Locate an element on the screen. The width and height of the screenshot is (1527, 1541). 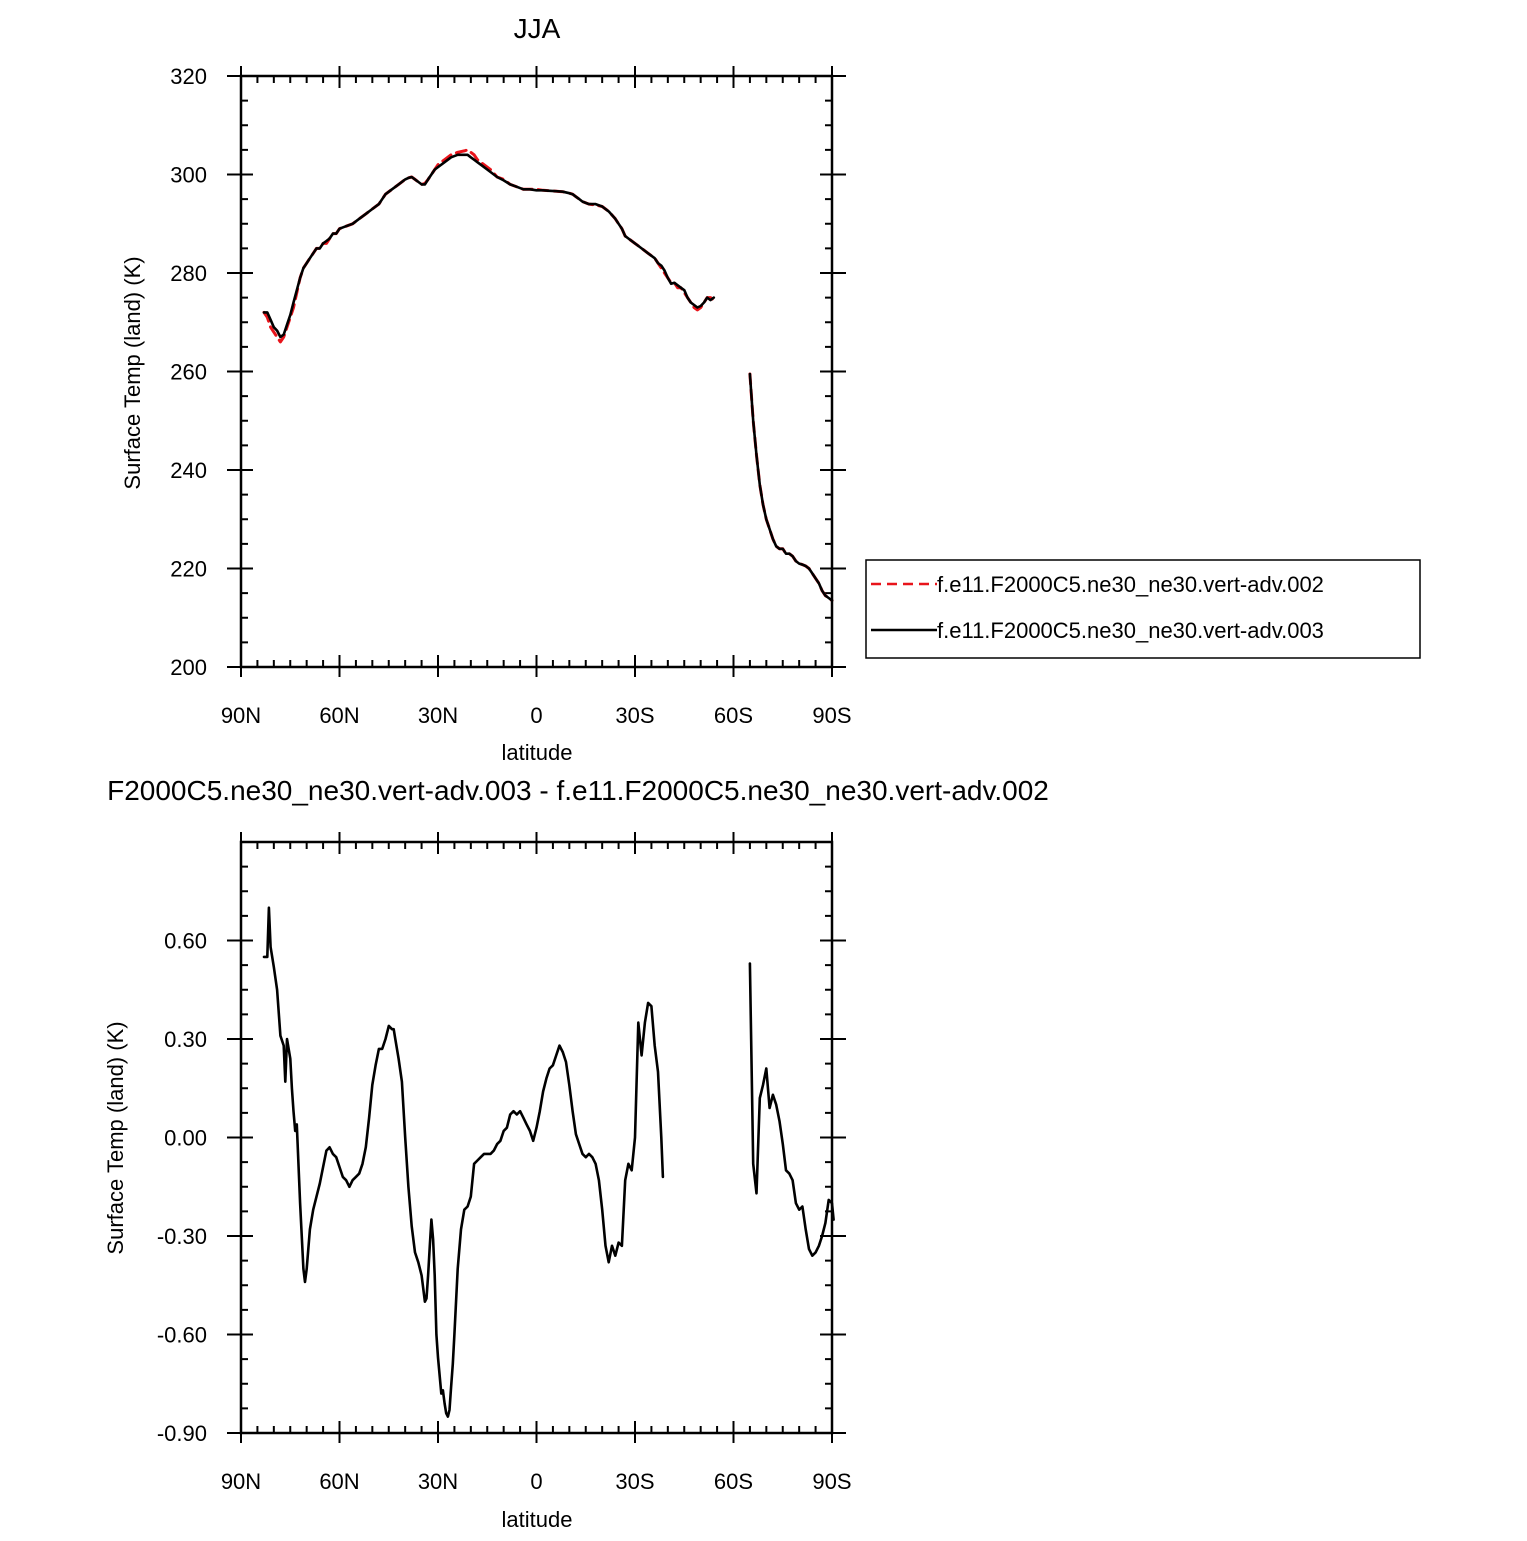
y-tick-label: 0.30 is located at coordinates (185, 1039).